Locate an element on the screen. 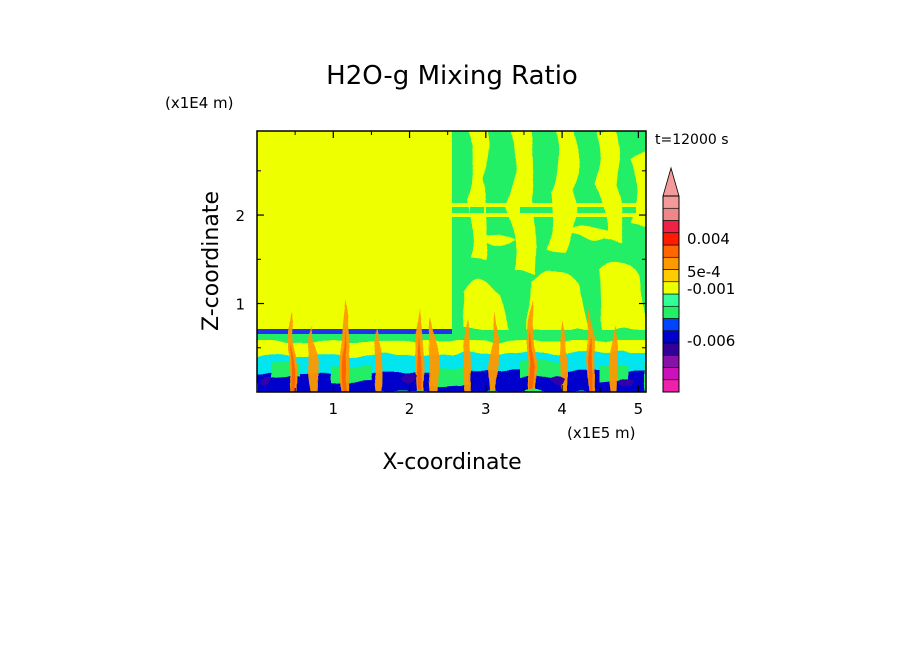  x-tick-label: 3 is located at coordinates (486, 409).